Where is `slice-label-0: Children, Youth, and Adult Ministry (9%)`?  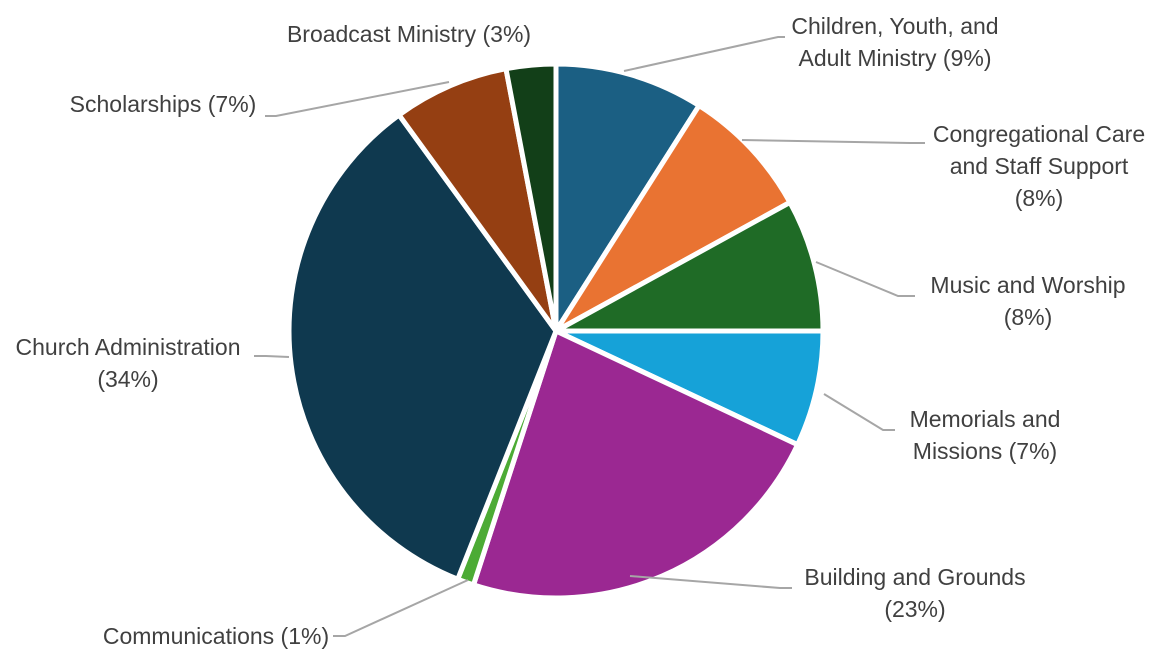
slice-label-0: Children, Youth, and Adult Ministry (9%) is located at coordinates (894, 42).